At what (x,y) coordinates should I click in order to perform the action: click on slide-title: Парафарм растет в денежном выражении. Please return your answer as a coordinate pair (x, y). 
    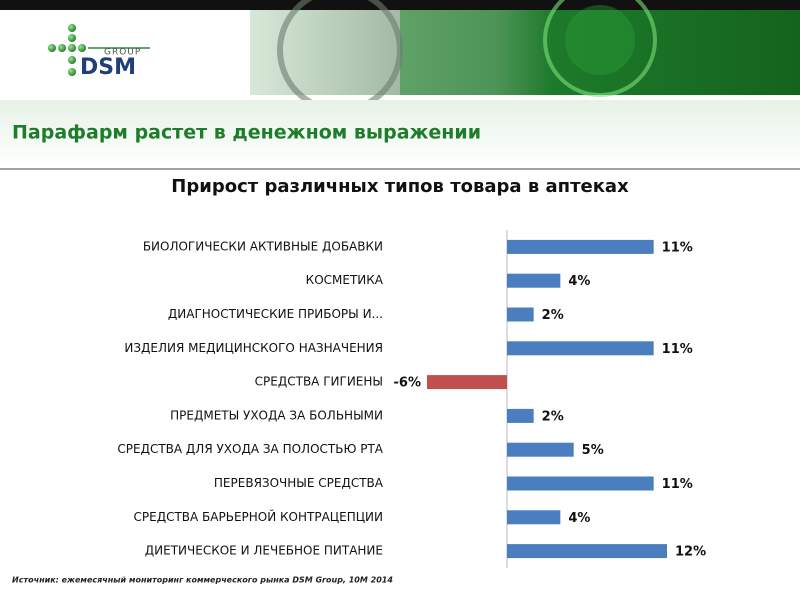
    Looking at the image, I should click on (246, 133).